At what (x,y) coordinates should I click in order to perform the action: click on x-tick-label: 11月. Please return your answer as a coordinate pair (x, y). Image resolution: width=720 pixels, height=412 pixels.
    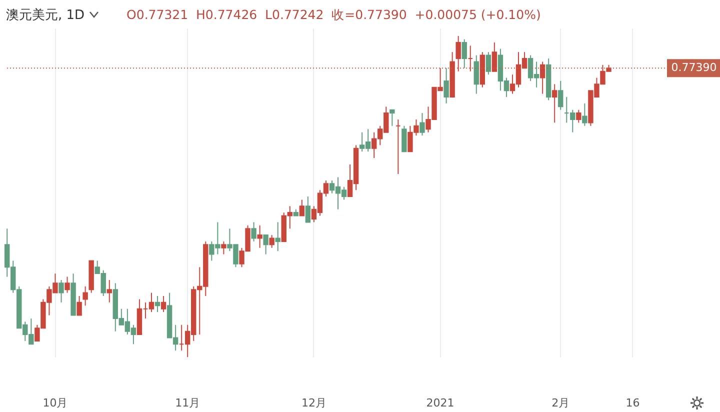
    Looking at the image, I should click on (187, 403).